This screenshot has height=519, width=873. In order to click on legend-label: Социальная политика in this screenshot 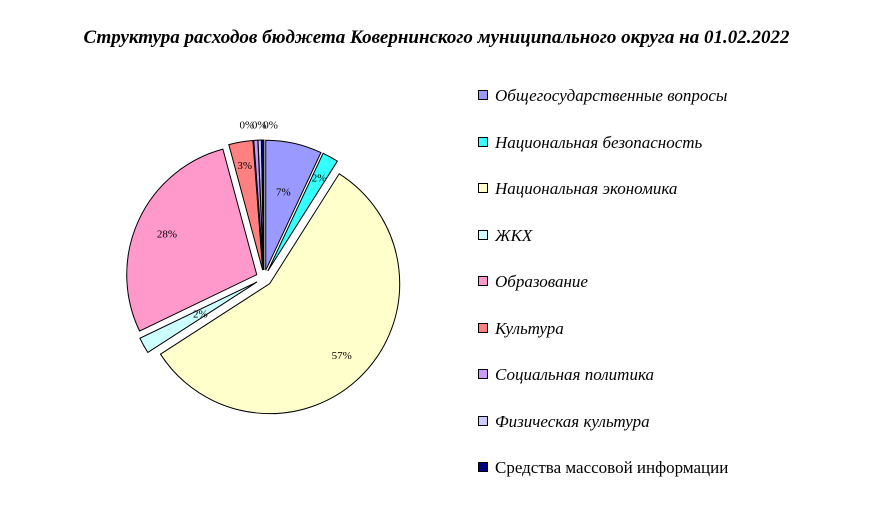, I will do `click(574, 374)`.